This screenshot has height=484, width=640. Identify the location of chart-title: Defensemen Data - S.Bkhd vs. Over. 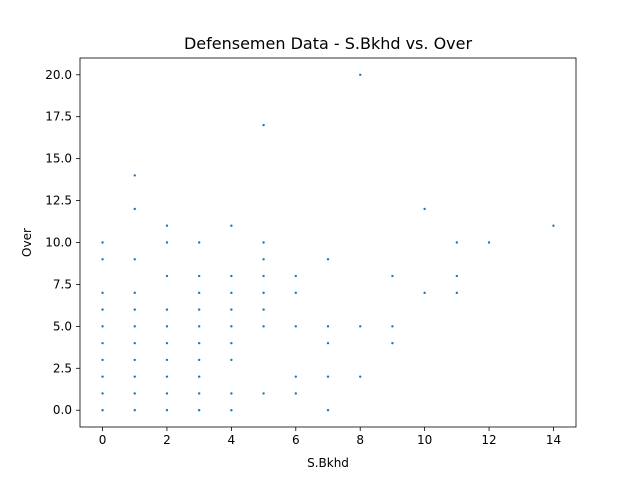
(328, 43).